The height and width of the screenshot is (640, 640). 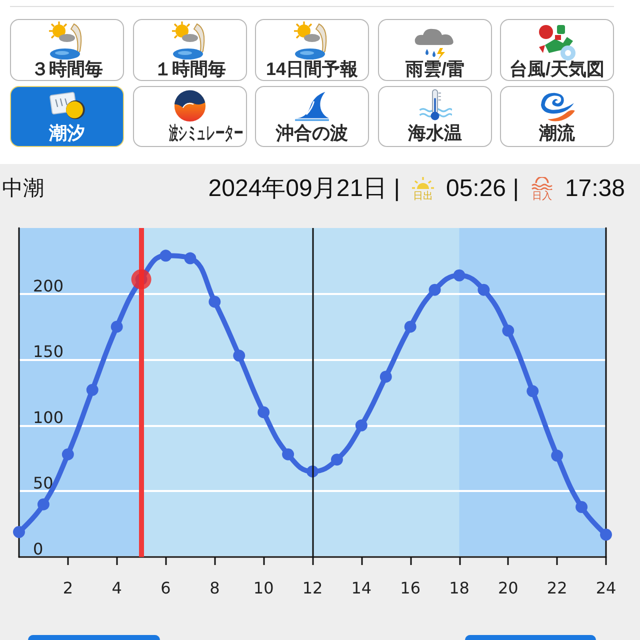 What do you see at coordinates (304, 189) in the screenshot?
I see `text: 2024年09月21日 |` at bounding box center [304, 189].